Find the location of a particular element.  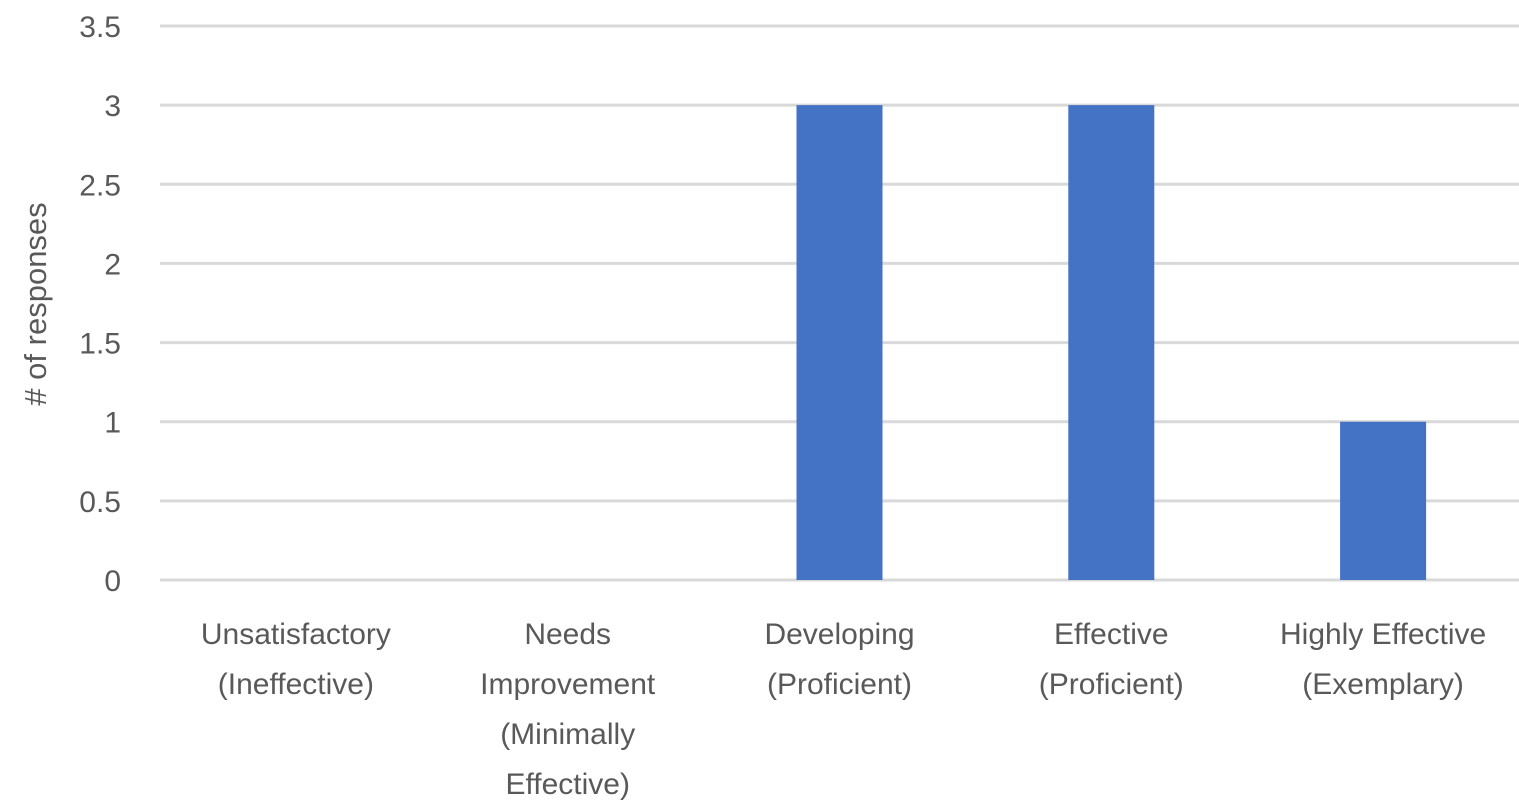

y-tick-label: 0 is located at coordinates (112, 581).